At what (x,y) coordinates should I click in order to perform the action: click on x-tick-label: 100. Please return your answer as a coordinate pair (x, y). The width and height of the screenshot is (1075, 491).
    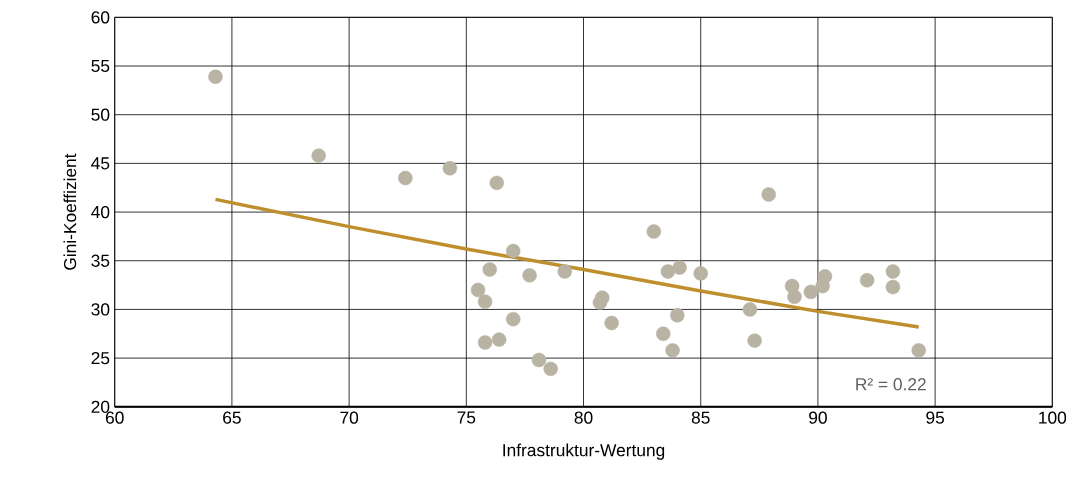
    Looking at the image, I should click on (1053, 417).